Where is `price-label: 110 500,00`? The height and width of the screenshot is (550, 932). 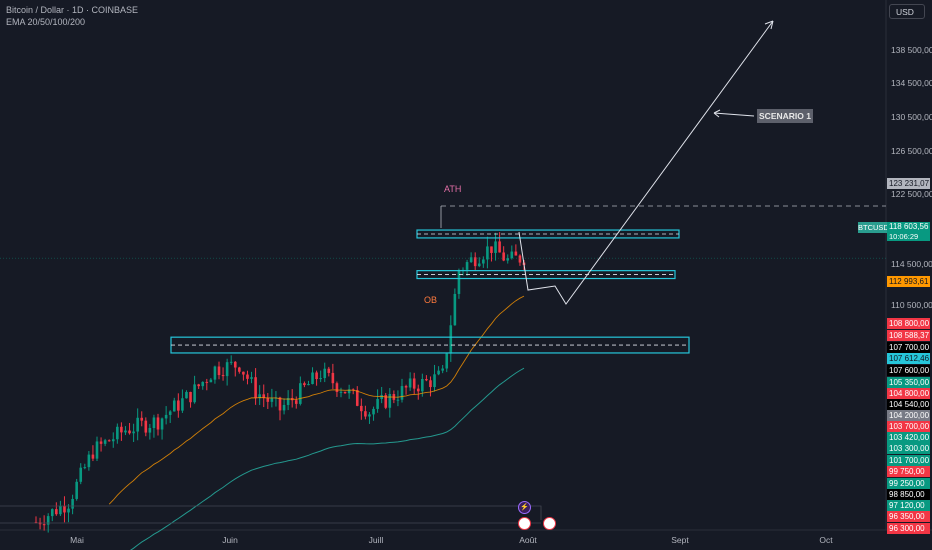 price-label: 110 500,00 is located at coordinates (911, 305).